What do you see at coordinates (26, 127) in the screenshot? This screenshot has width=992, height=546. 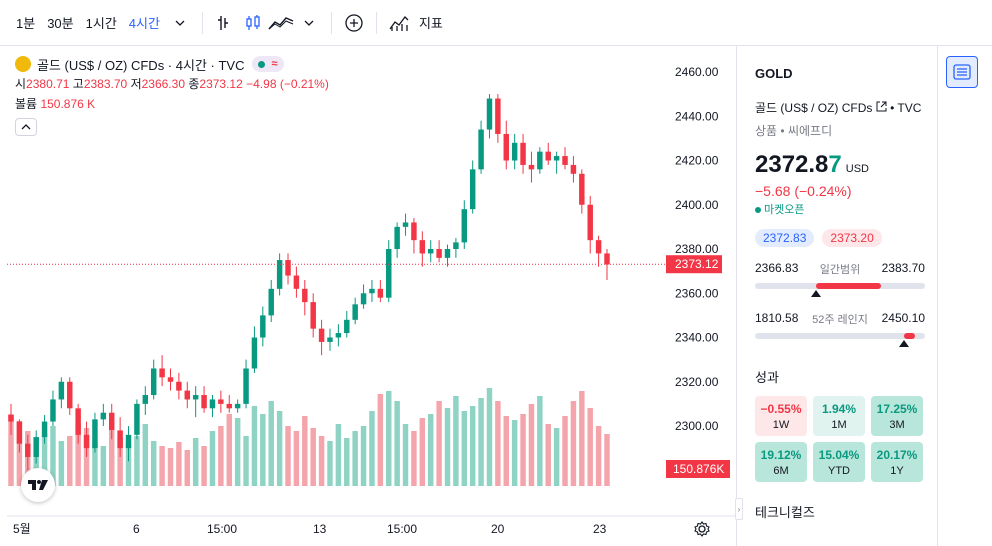 I see `legend-collapse-button` at bounding box center [26, 127].